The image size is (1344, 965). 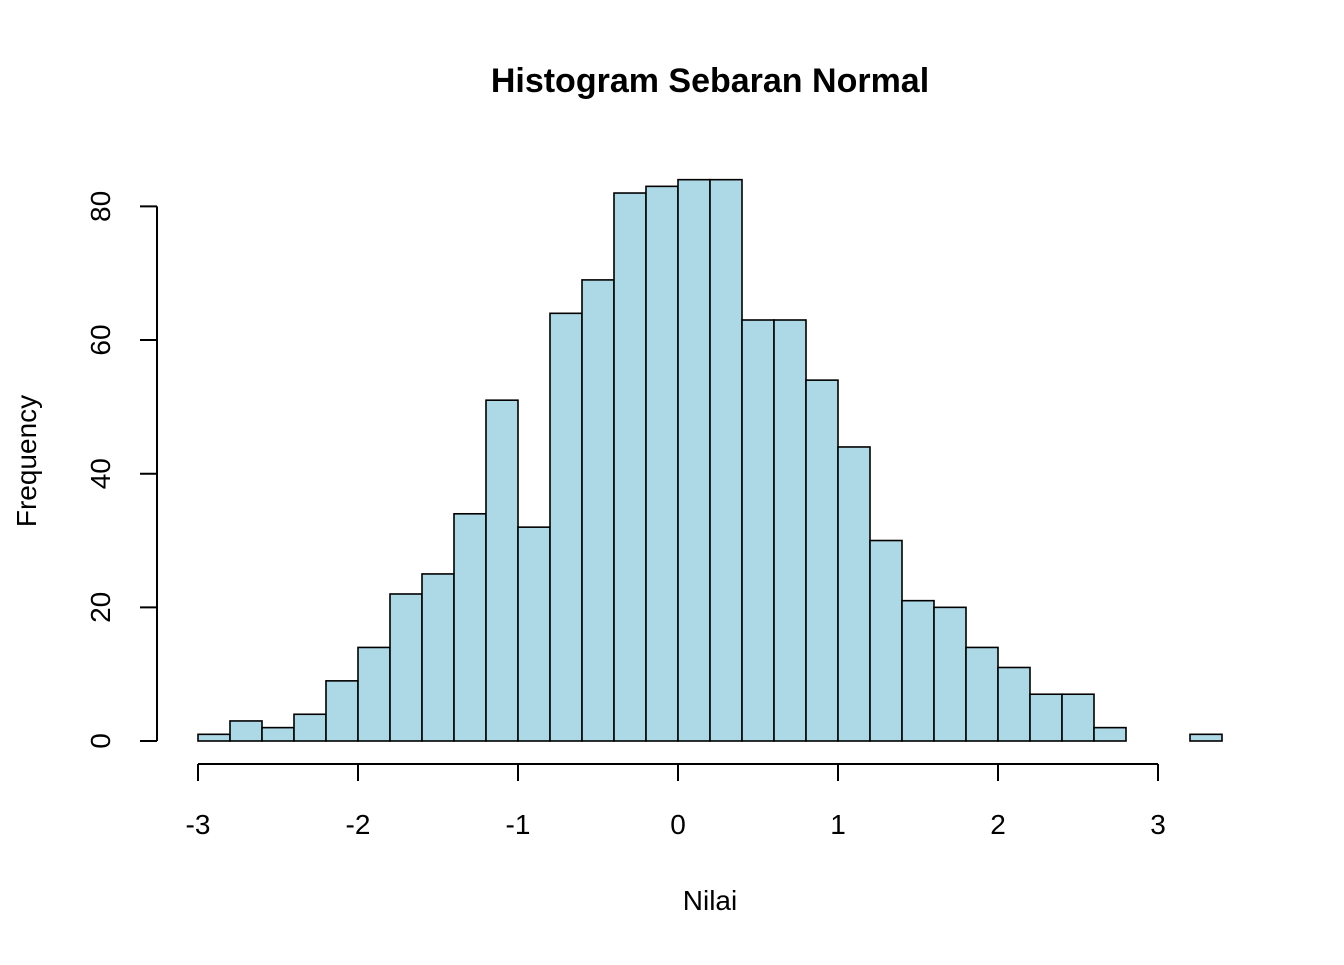 What do you see at coordinates (100, 339) in the screenshot?
I see `y-tick-label-3: 60` at bounding box center [100, 339].